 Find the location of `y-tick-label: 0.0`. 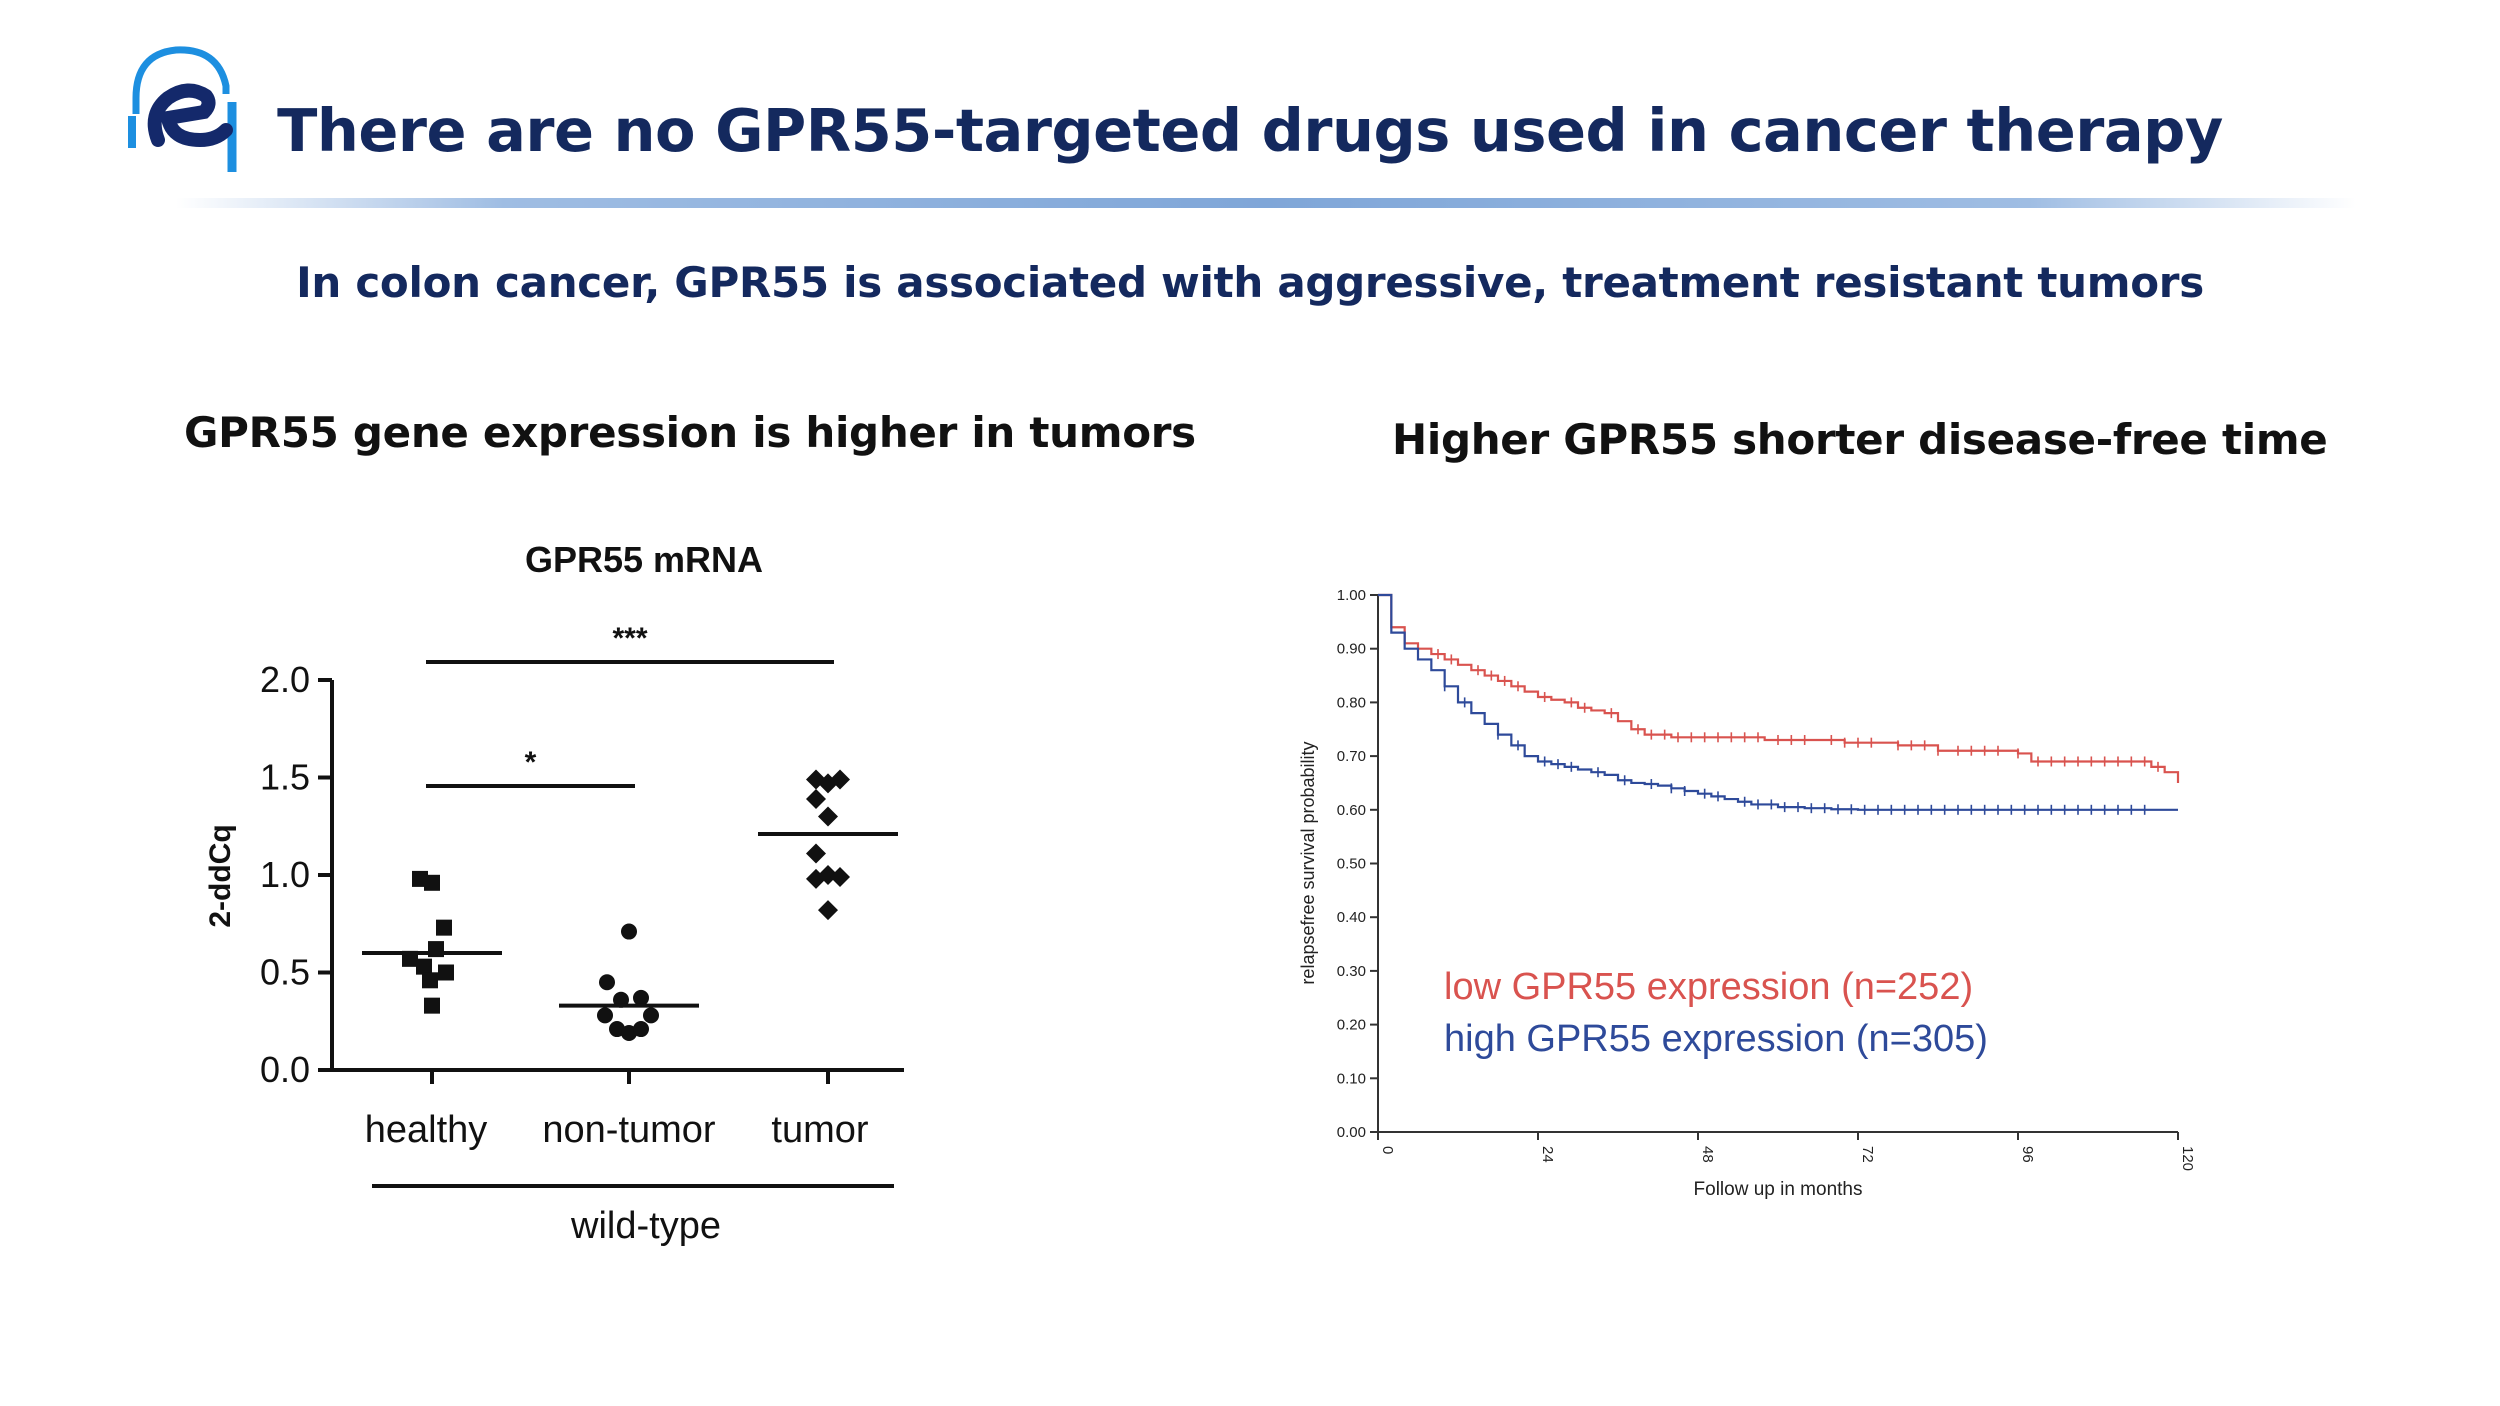

y-tick-label: 0.0 is located at coordinates (285, 1069).